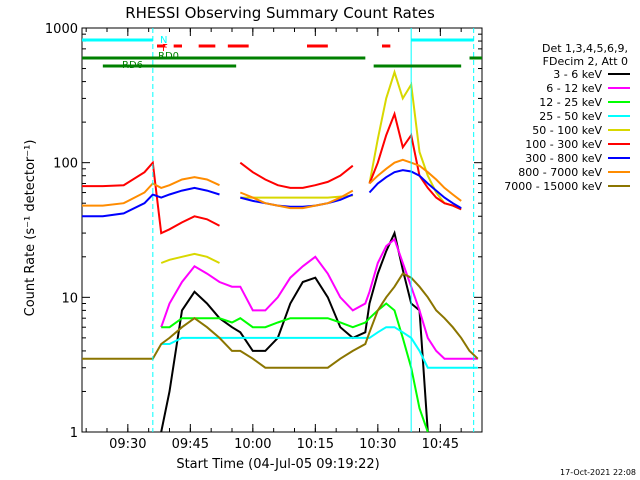  Describe the element at coordinates (377, 444) in the screenshot. I see `x-tick-label: 10:30` at that location.